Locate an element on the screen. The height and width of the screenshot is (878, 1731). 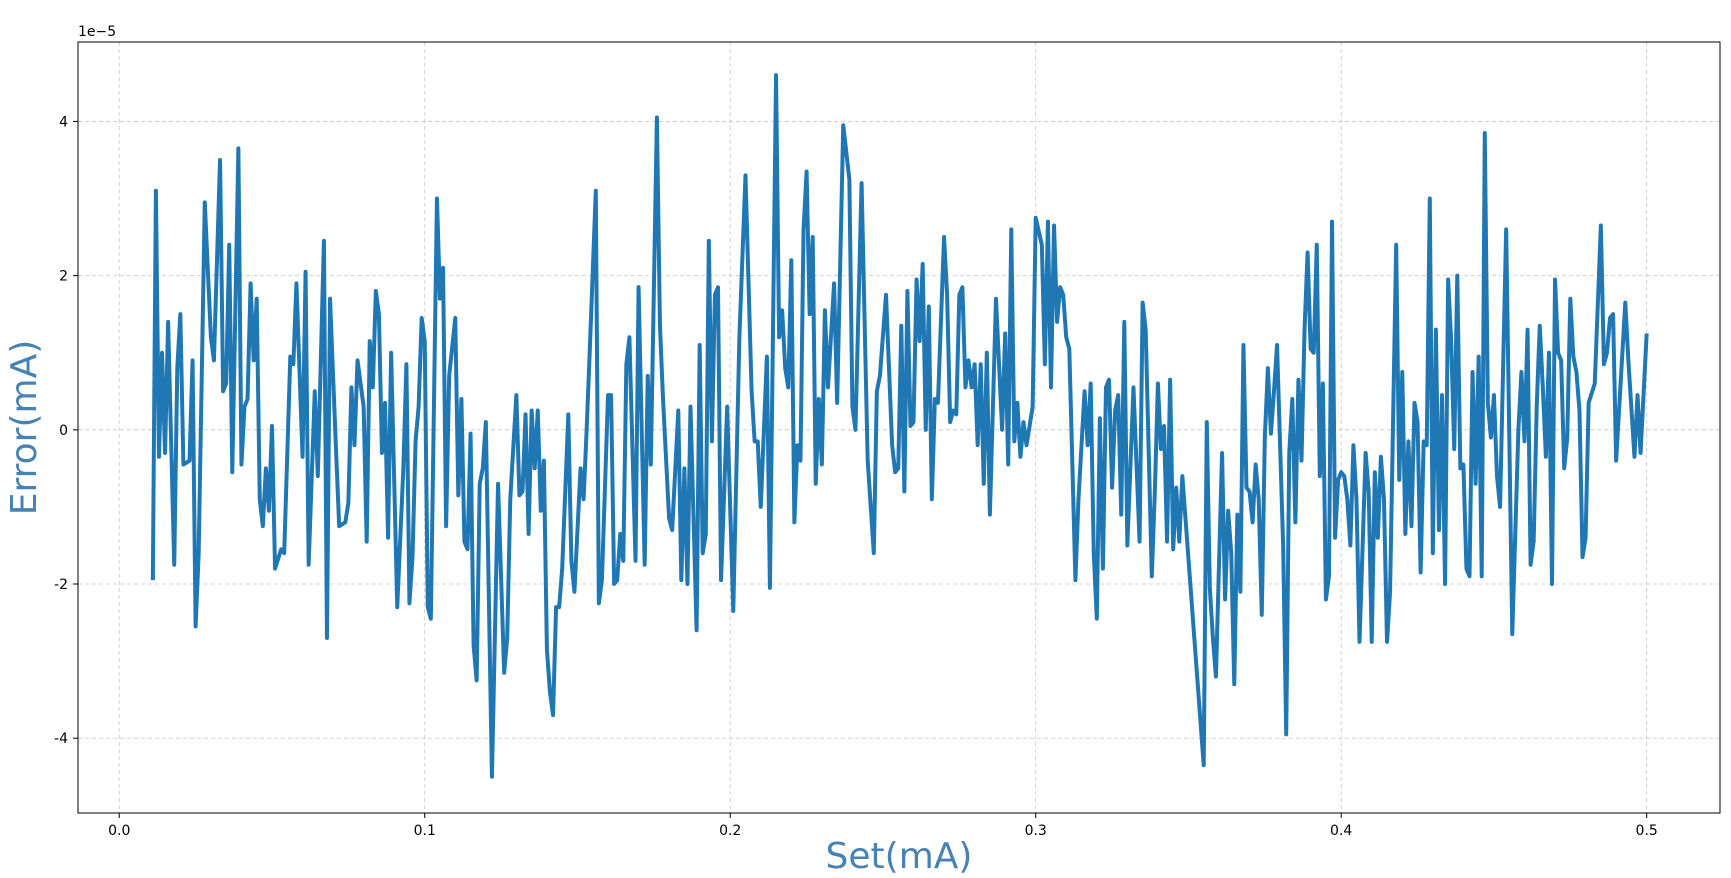
x-axis-label: Set(mA) is located at coordinates (899, 856).